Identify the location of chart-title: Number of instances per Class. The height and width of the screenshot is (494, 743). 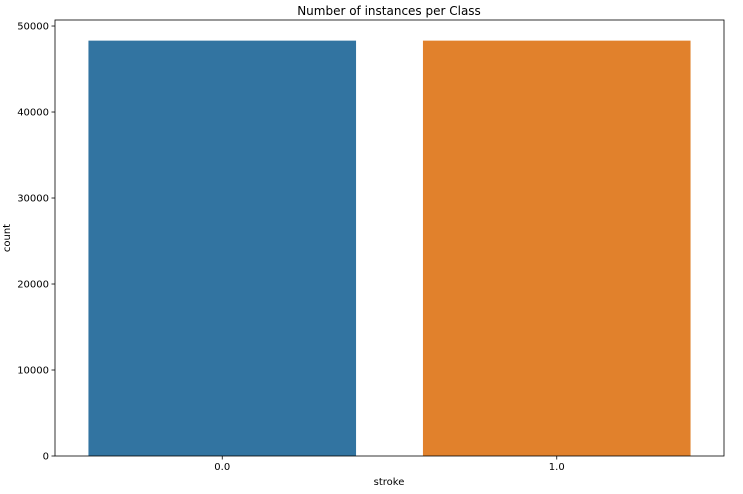
(389, 11).